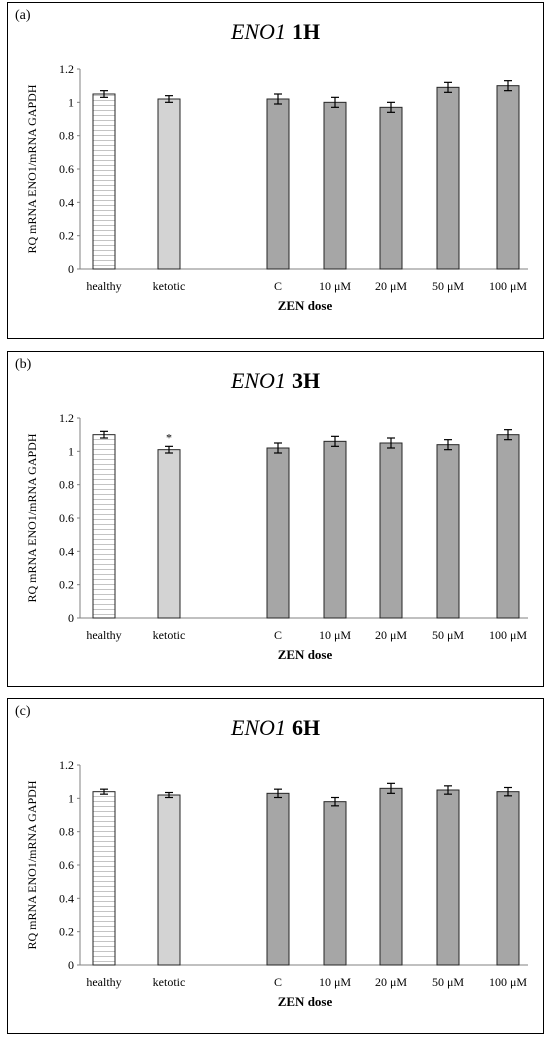 This screenshot has width=550, height=1040. I want to click on panel-label: (a), so click(23, 15).